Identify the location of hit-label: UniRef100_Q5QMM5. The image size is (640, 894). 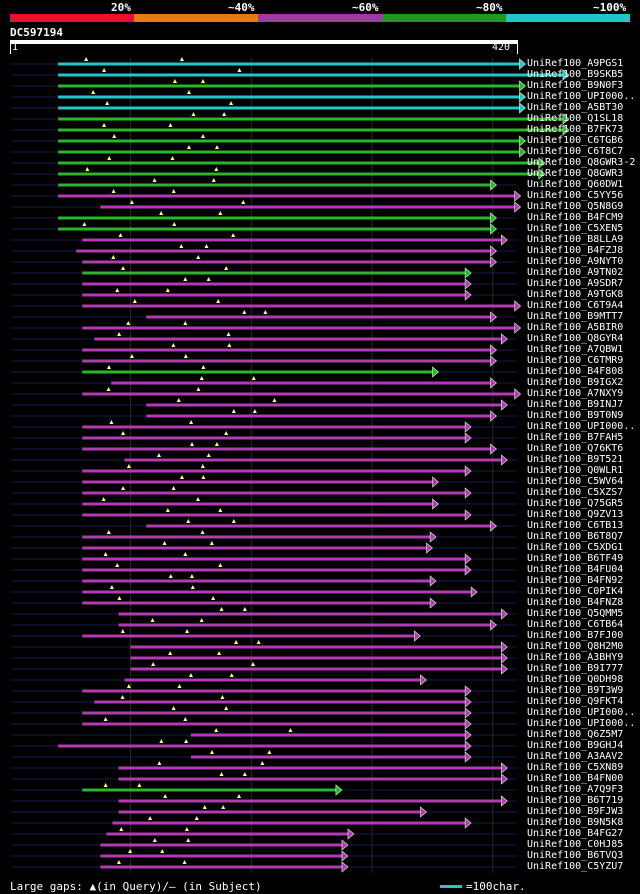
(575, 613).